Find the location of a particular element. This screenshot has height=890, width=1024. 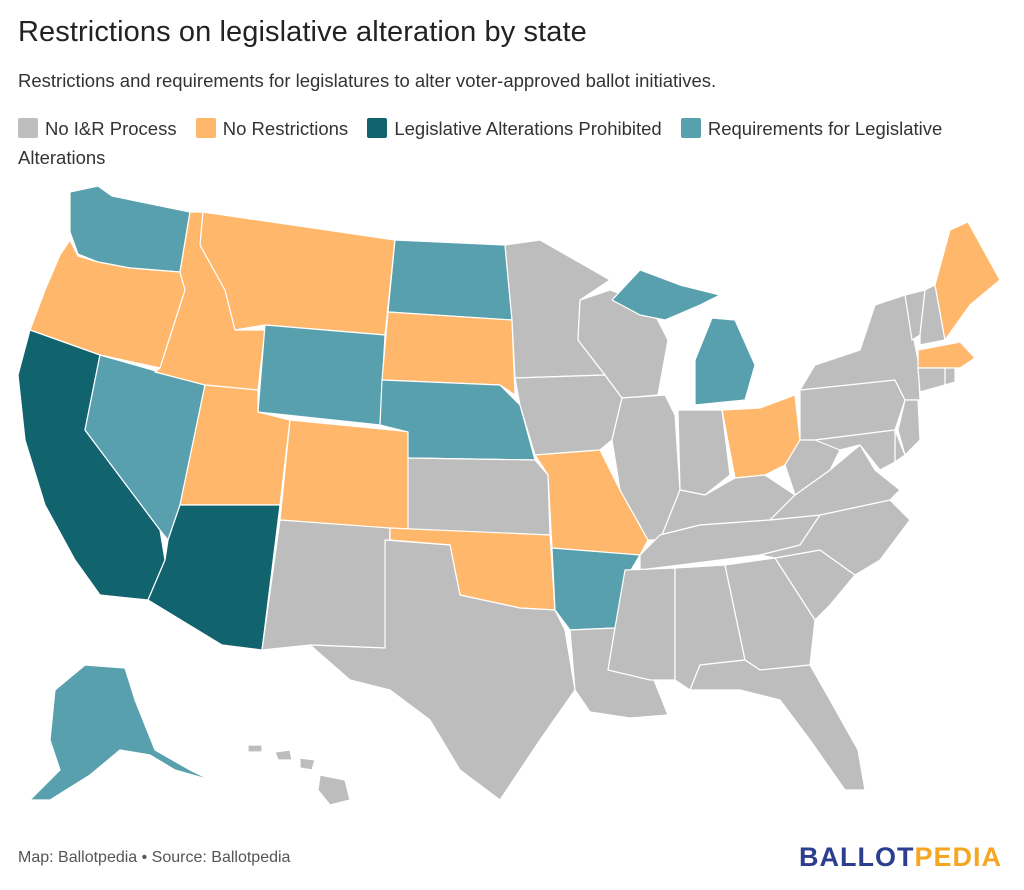

legend-swatch-prohibited is located at coordinates (377, 128).